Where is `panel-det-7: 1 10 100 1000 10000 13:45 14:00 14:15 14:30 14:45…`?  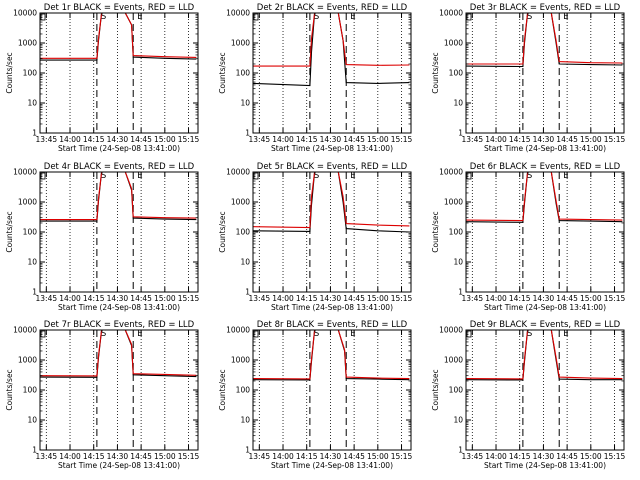
panel-det-7: 1 10 100 1000 10000 13:45 14:00 14:15 14:30 14:45… is located at coordinates (102, 395).